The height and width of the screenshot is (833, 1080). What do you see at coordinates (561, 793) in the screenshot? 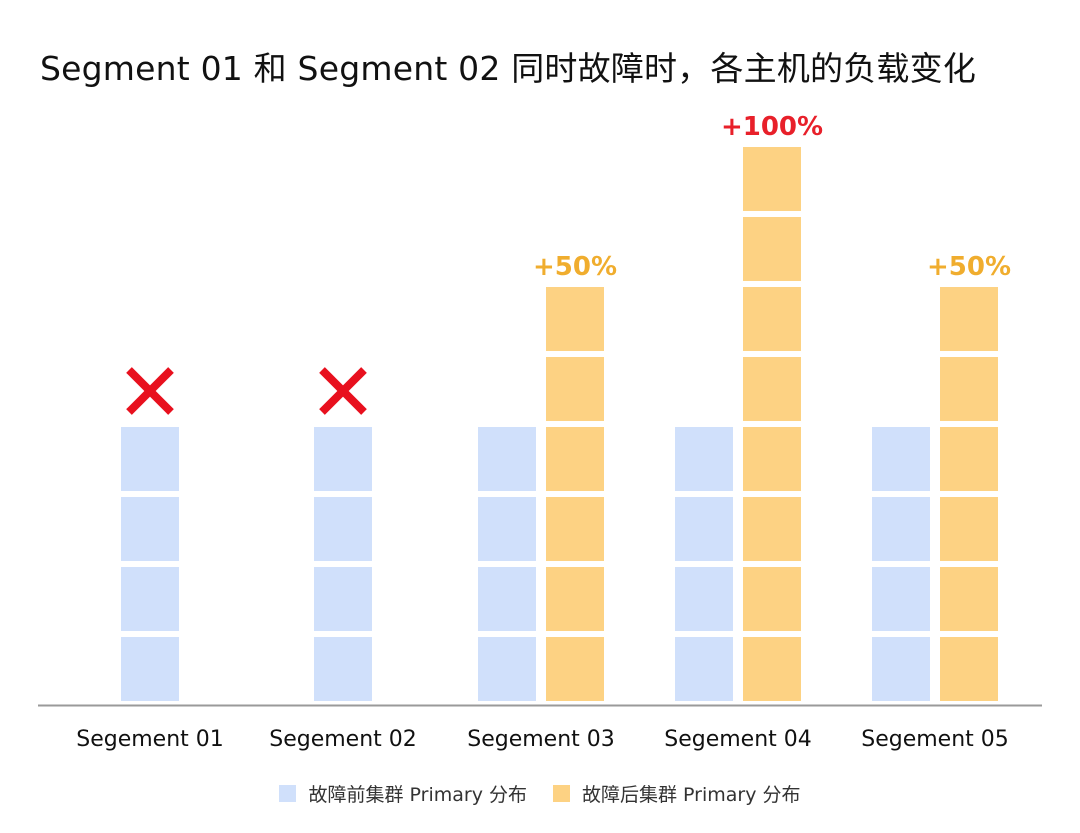
I see `legend-swatch-after` at bounding box center [561, 793].